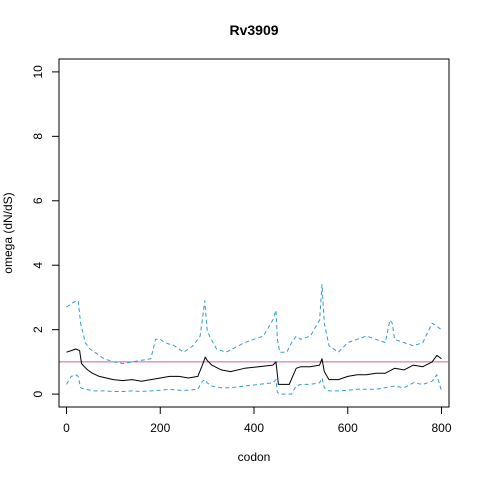 The height and width of the screenshot is (480, 480). I want to click on y-tick-label: 0, so click(38, 393).